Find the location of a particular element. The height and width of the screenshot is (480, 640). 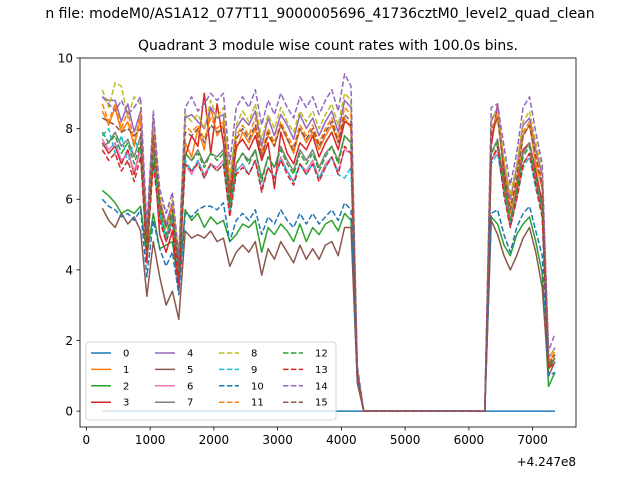

y-tick-label: 2 is located at coordinates (69, 341).